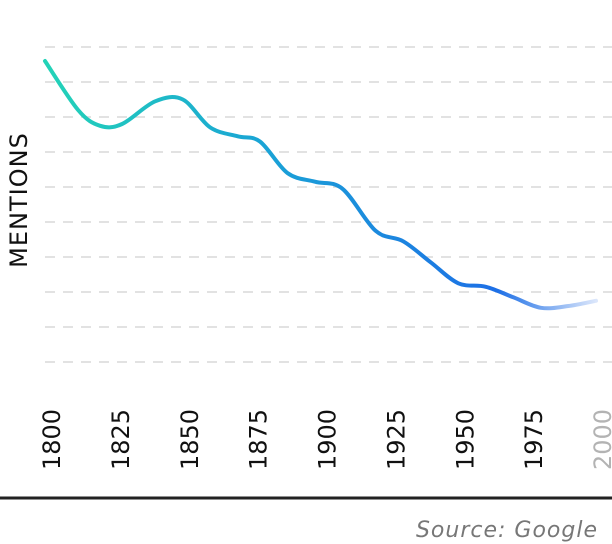 The width and height of the screenshot is (612, 544). Describe the element at coordinates (52, 439) in the screenshot. I see `x-tick-label: 1800` at that location.